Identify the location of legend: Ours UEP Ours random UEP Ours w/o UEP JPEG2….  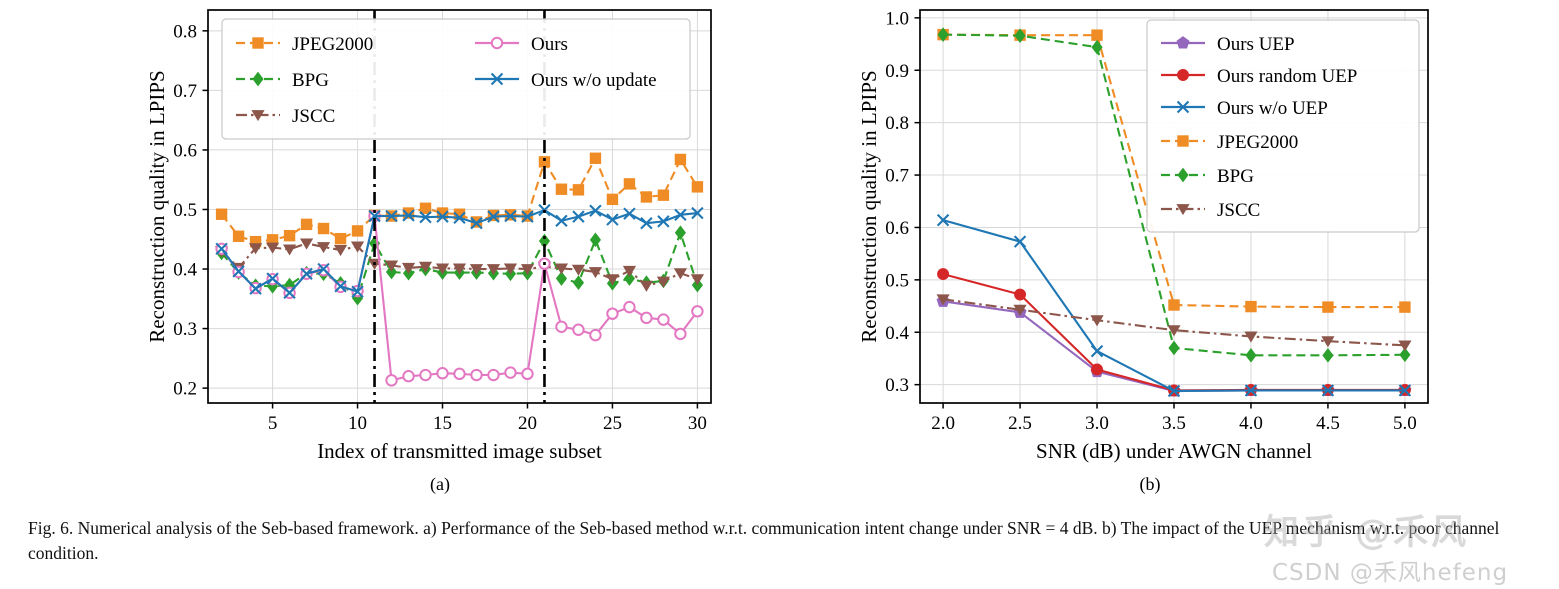
(1283, 126).